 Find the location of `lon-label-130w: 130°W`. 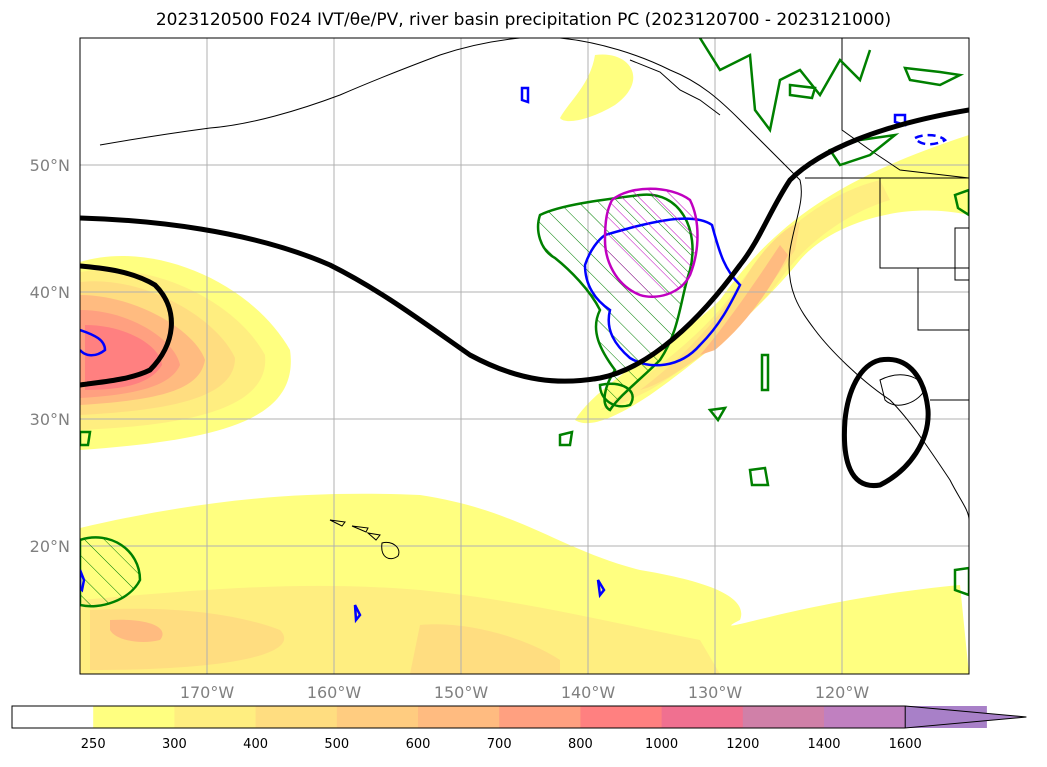

lon-label-130w: 130°W is located at coordinates (715, 692).